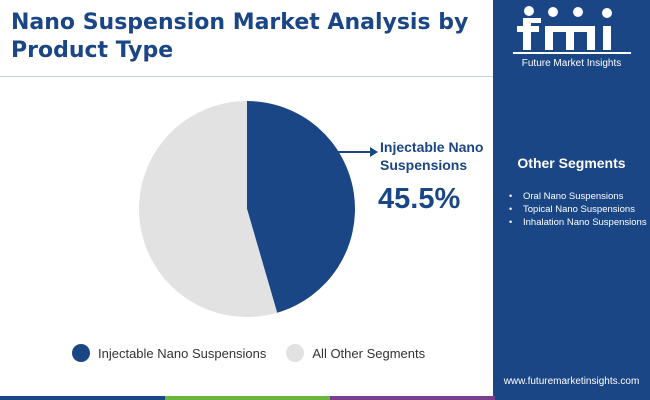 The image size is (650, 400). What do you see at coordinates (577, 196) in the screenshot?
I see `segment-item-oral: Oral Nano Suspensions` at bounding box center [577, 196].